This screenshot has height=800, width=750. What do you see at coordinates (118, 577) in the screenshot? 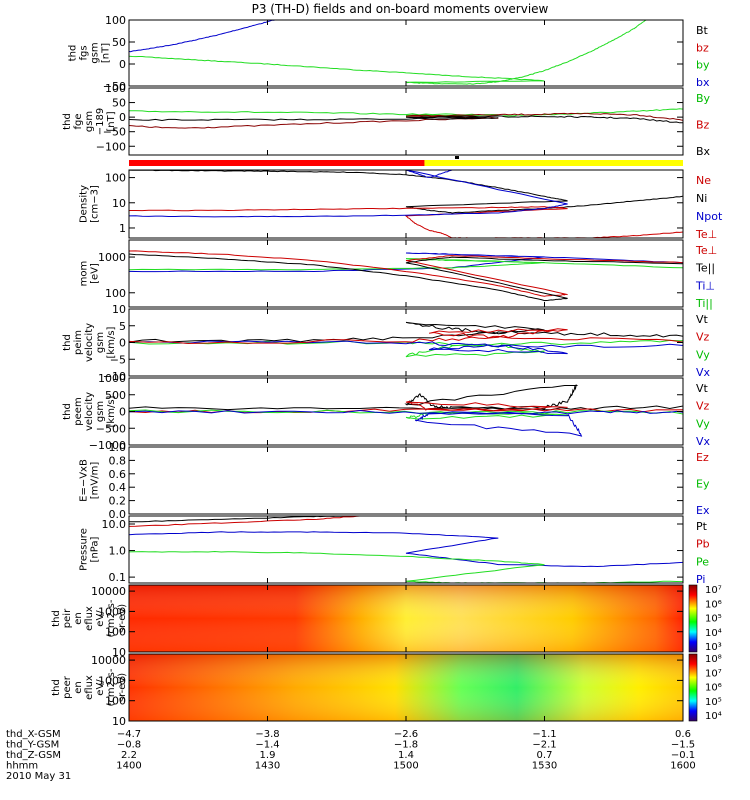
I see `ytick-label: 0.1` at bounding box center [118, 577].